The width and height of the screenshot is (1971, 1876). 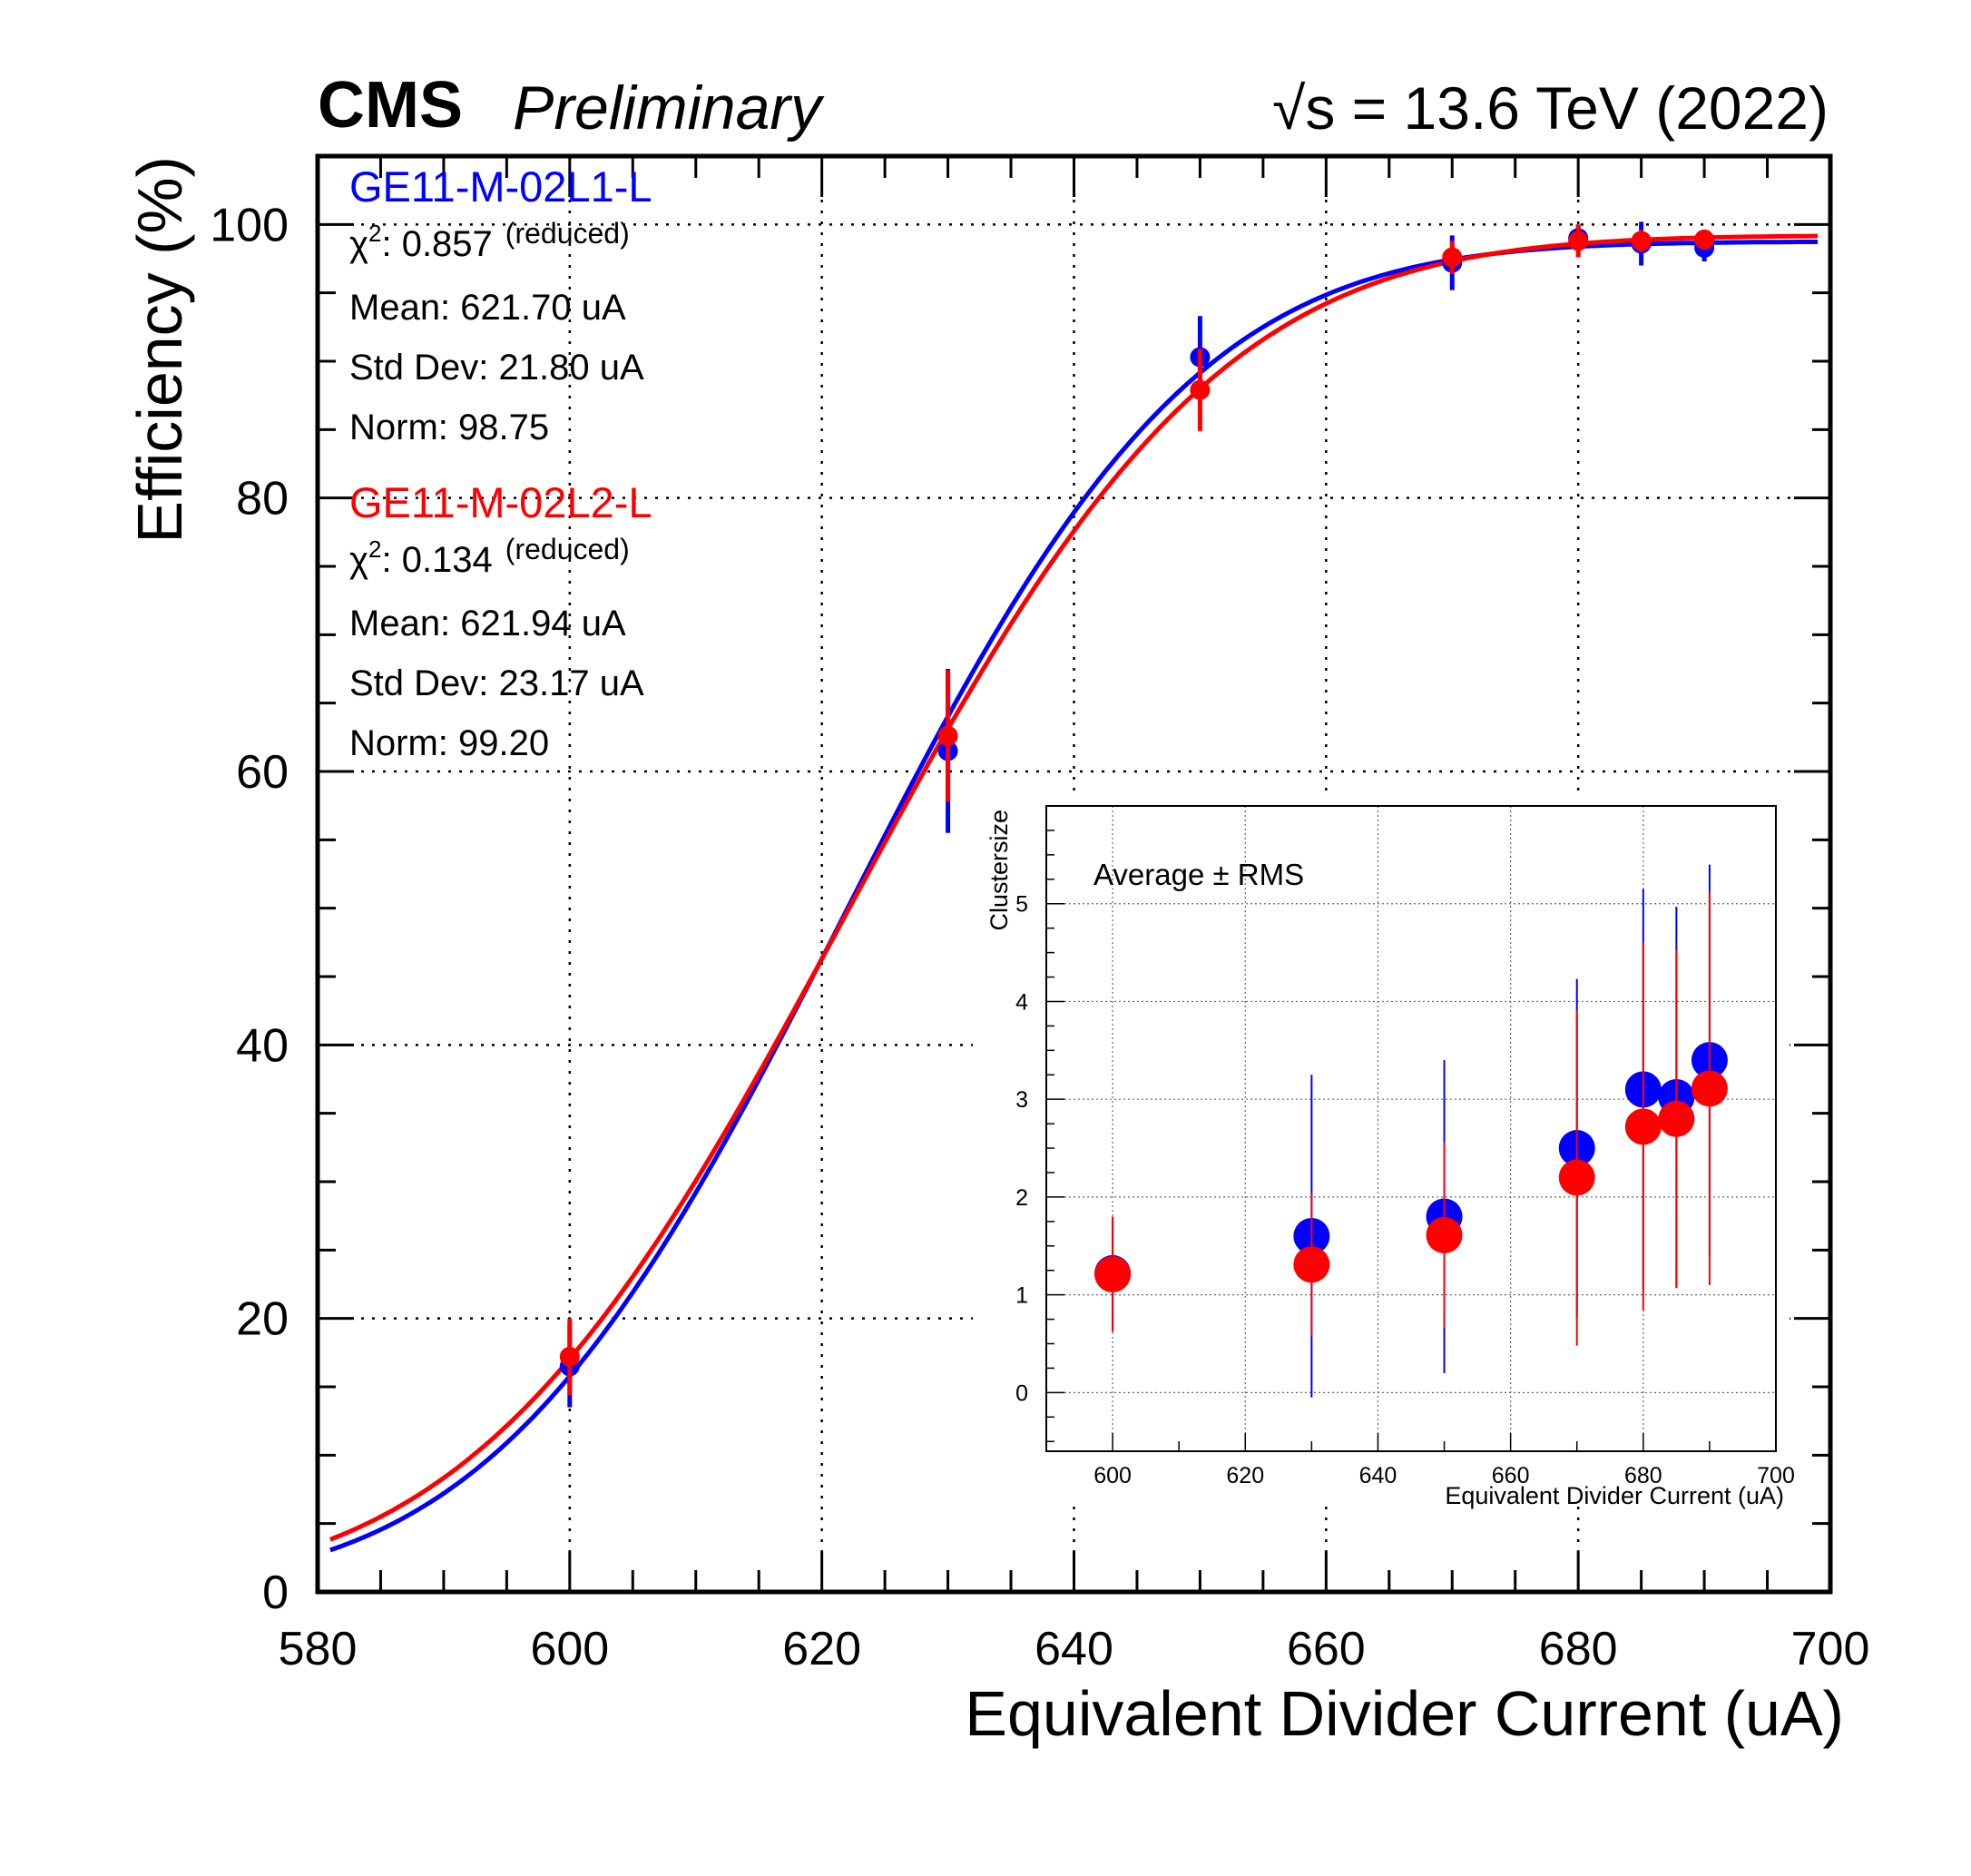 I want to click on inset-grid, so click(x=1411, y=1129).